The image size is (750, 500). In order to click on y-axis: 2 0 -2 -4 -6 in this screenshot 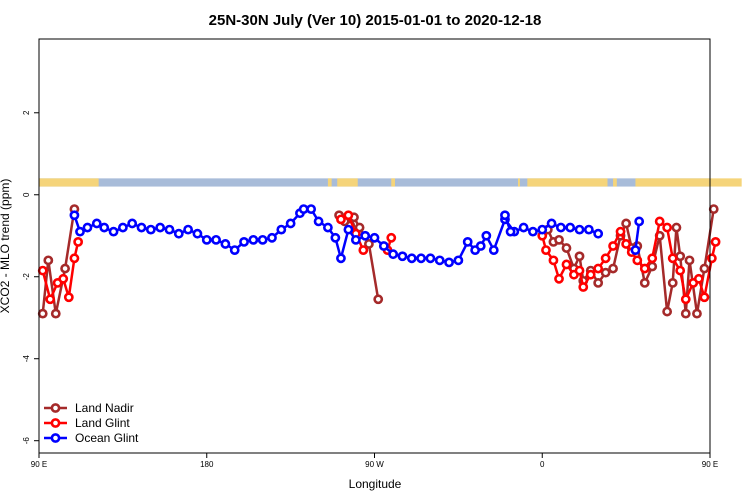, I will do `click(30, 277)`.